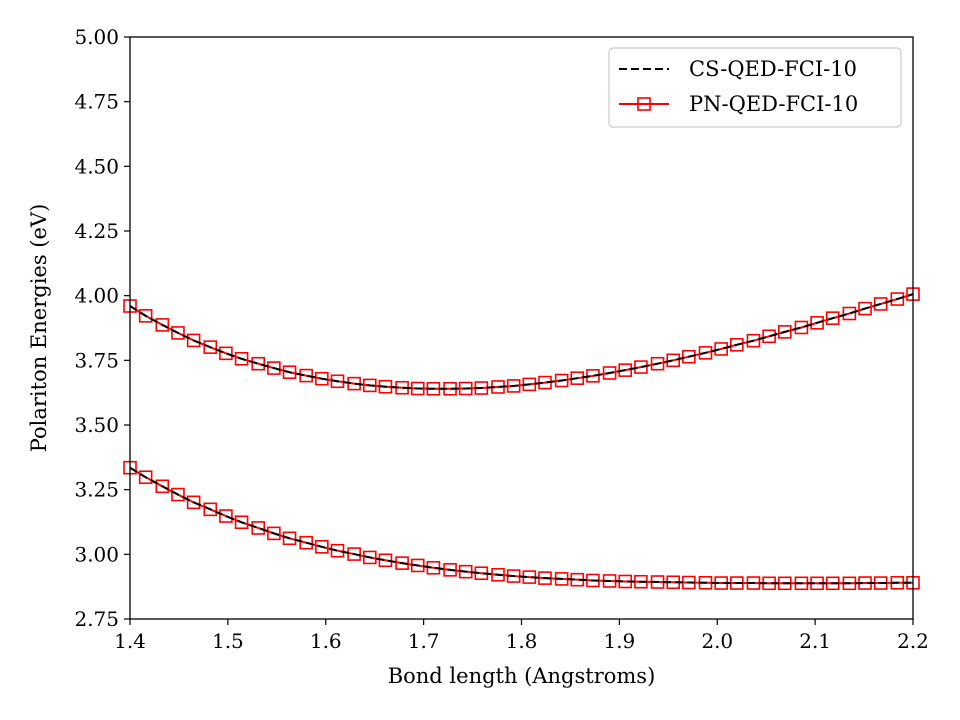  Describe the element at coordinates (96, 231) in the screenshot. I see `y-tick-label: 4.25` at that location.